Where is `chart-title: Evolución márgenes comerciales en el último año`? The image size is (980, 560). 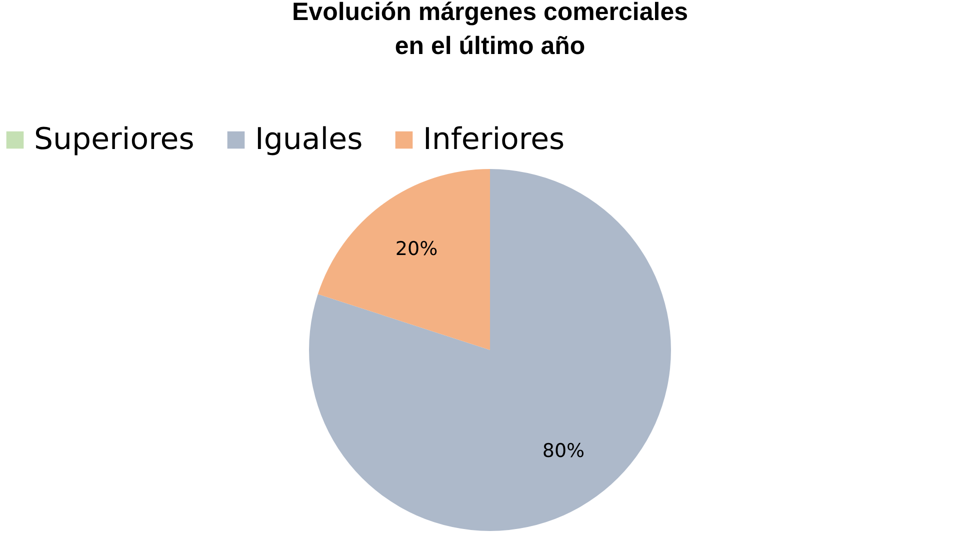 chart-title: Evolución márgenes comerciales en el último año is located at coordinates (490, 30).